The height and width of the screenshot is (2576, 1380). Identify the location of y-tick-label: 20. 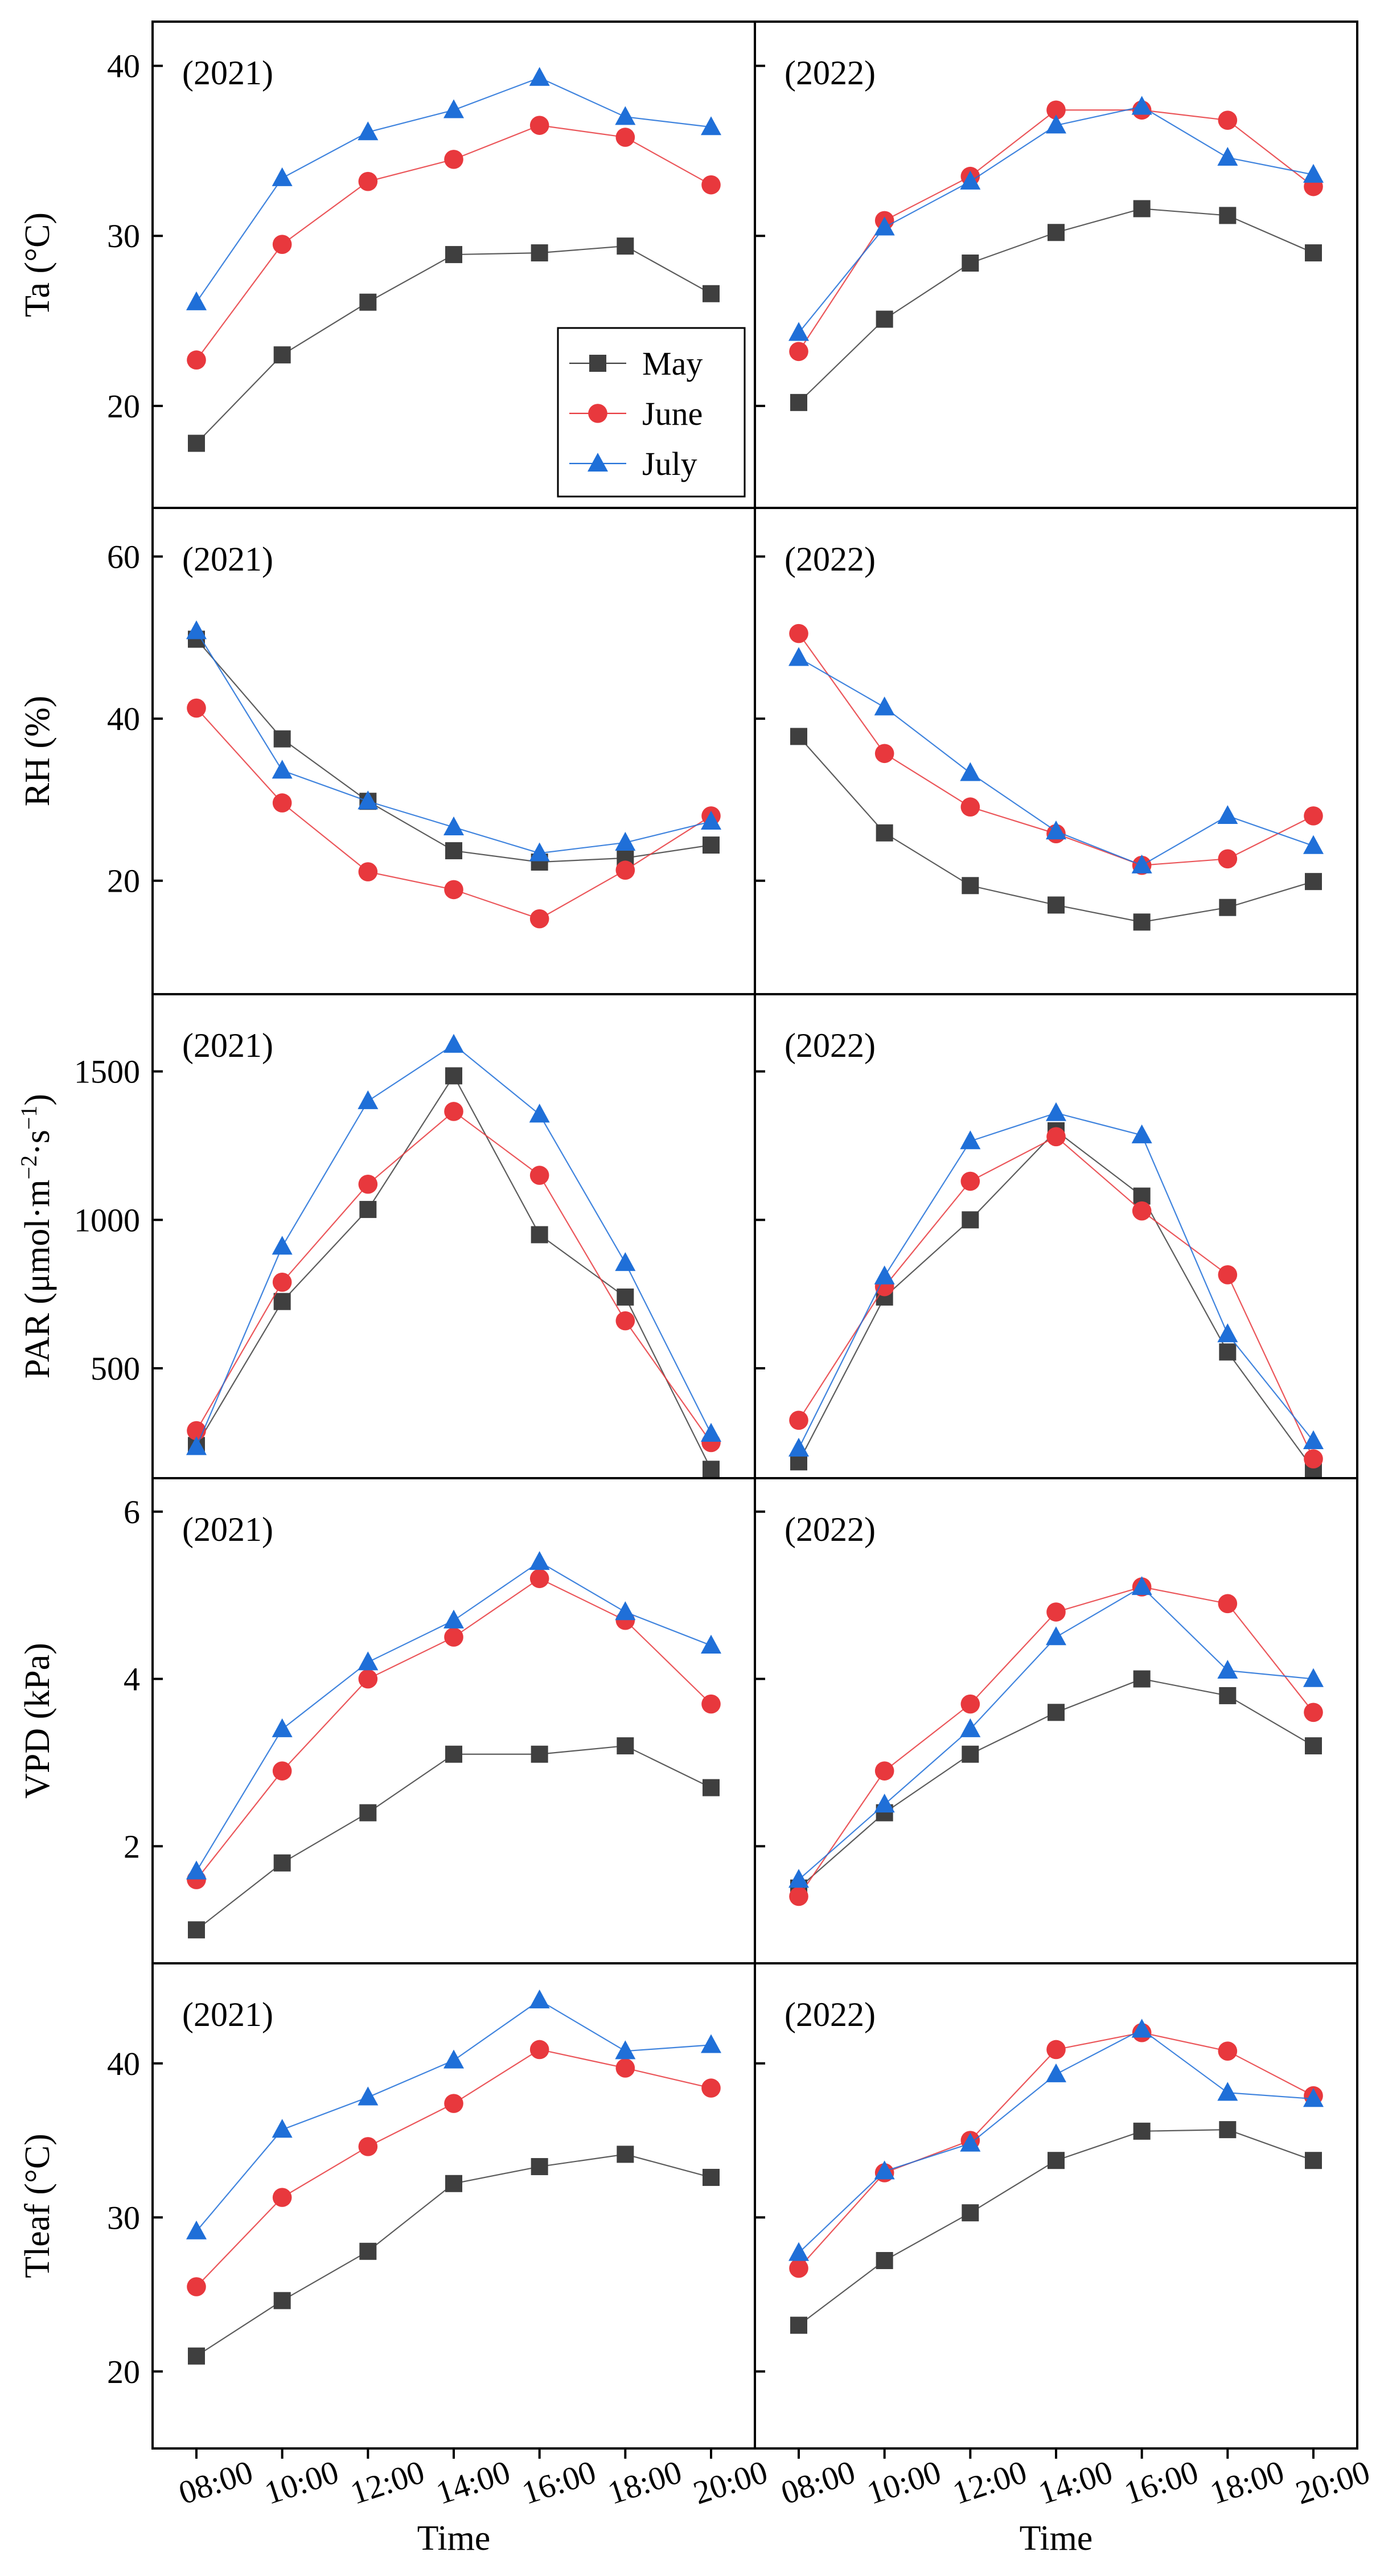
(123, 406).